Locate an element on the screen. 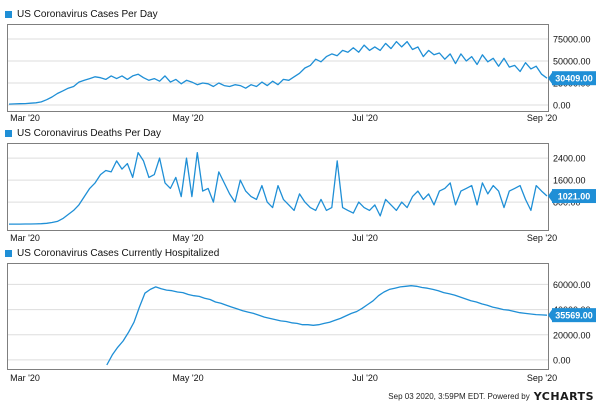 The width and height of the screenshot is (600, 407). legend-swatch-deaths is located at coordinates (8, 133).